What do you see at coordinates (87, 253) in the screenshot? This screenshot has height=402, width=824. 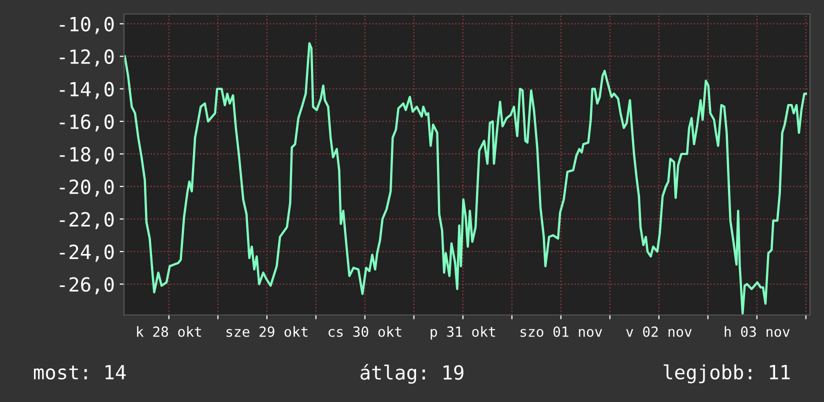 I see `y-tick-label: -24,0` at bounding box center [87, 253].